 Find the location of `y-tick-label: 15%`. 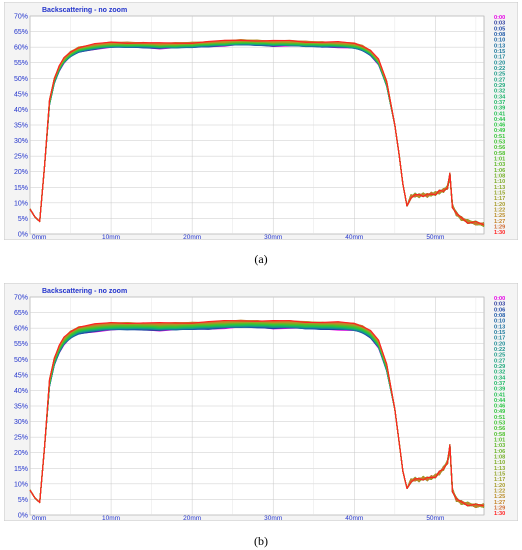

y-tick-label: 15% is located at coordinates (21, 188).